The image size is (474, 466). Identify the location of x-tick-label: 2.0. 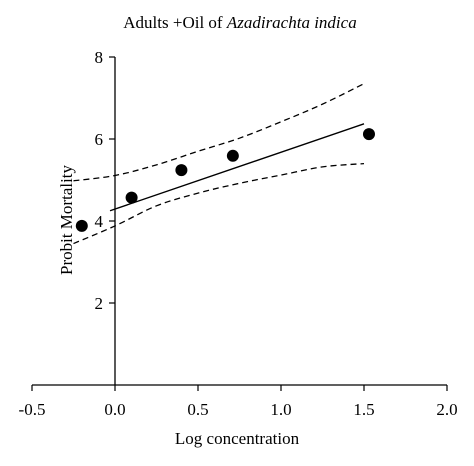
(446, 409).